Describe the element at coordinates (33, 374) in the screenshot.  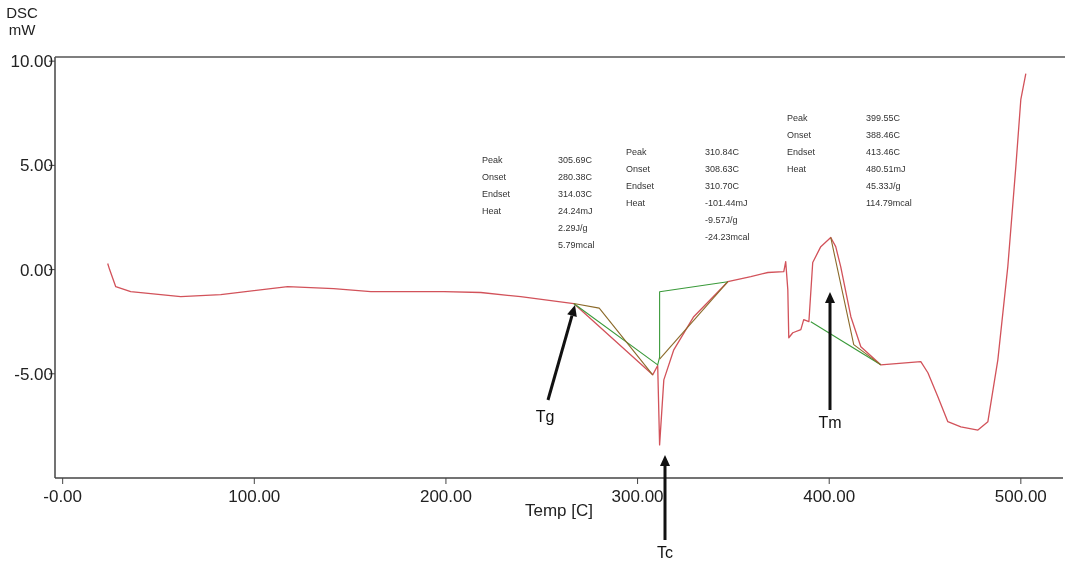
I see `y-tick-label: -5.00` at that location.